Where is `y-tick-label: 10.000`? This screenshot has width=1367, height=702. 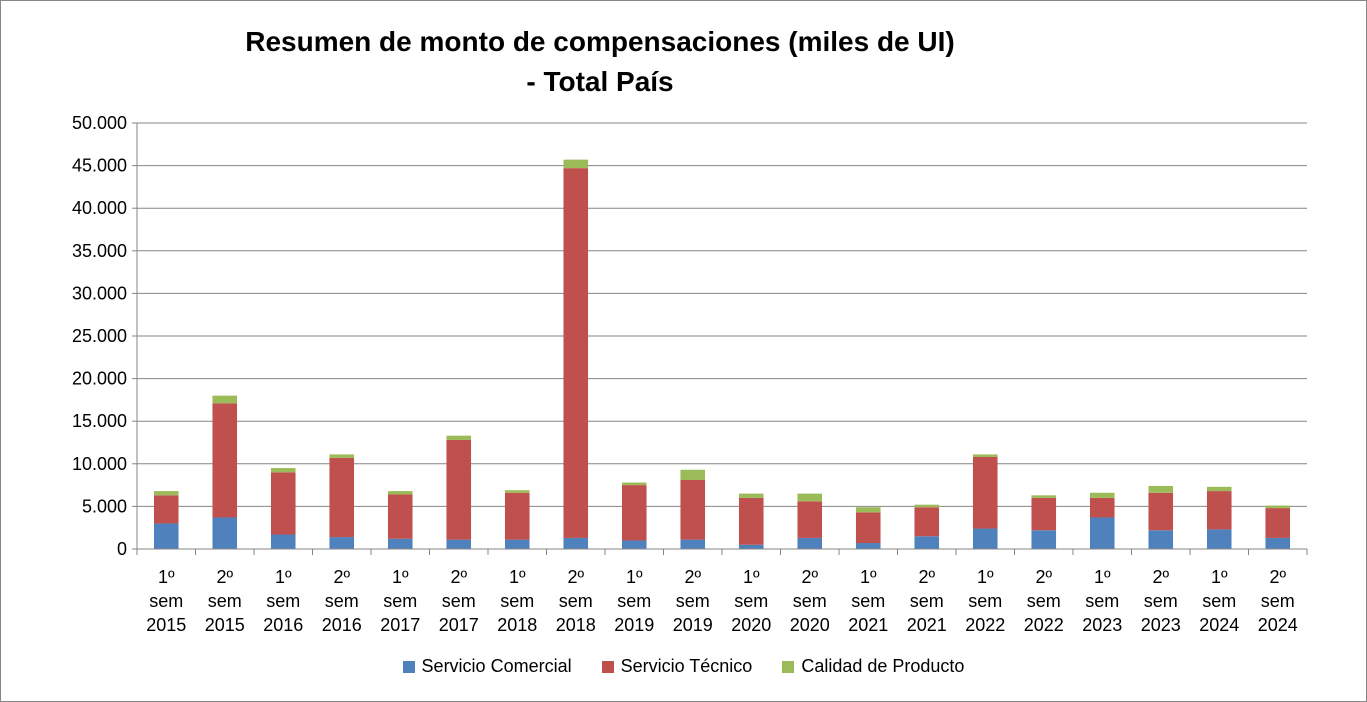
y-tick-label: 10.000 is located at coordinates (99, 464).